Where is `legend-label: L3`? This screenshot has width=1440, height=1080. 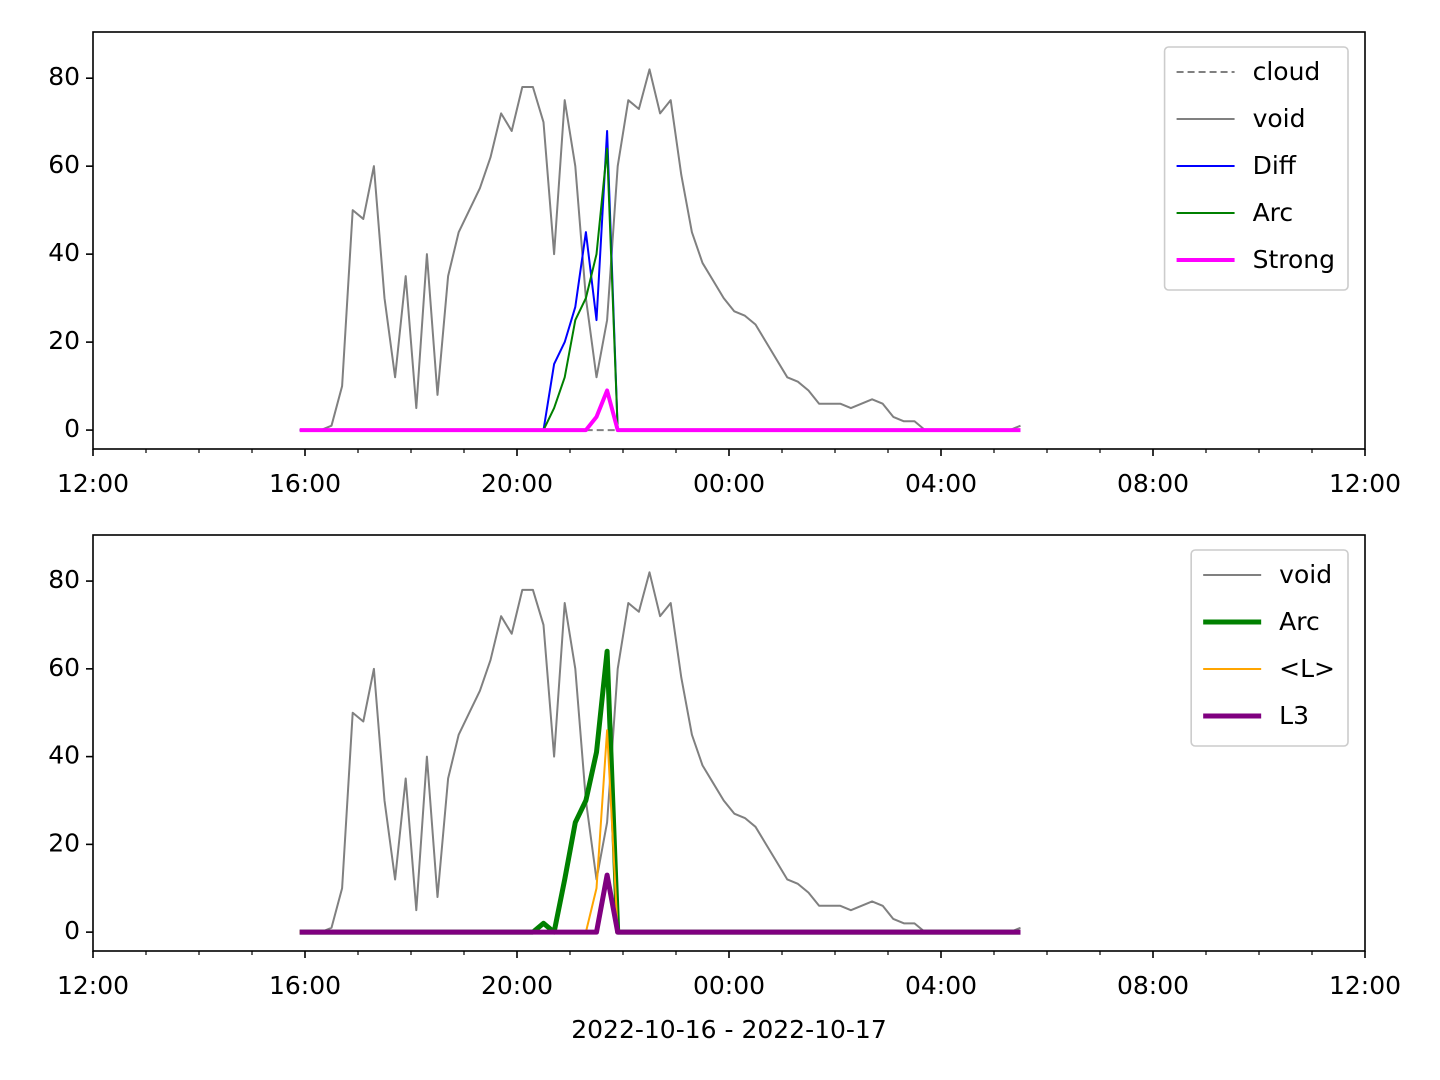
legend-label: L3 is located at coordinates (1294, 715).